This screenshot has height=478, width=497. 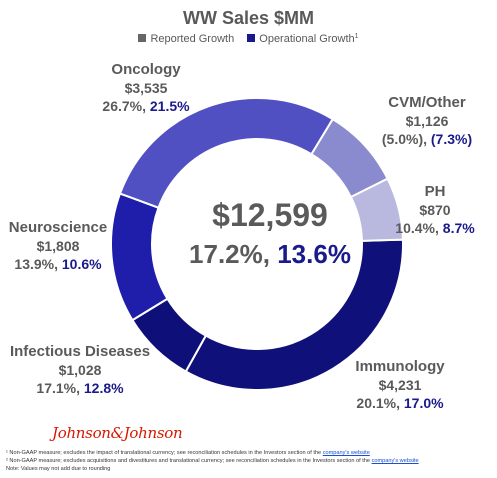 I want to click on chart-center-summary: $12,599 17.2%, 13.6%, so click(x=270, y=233).